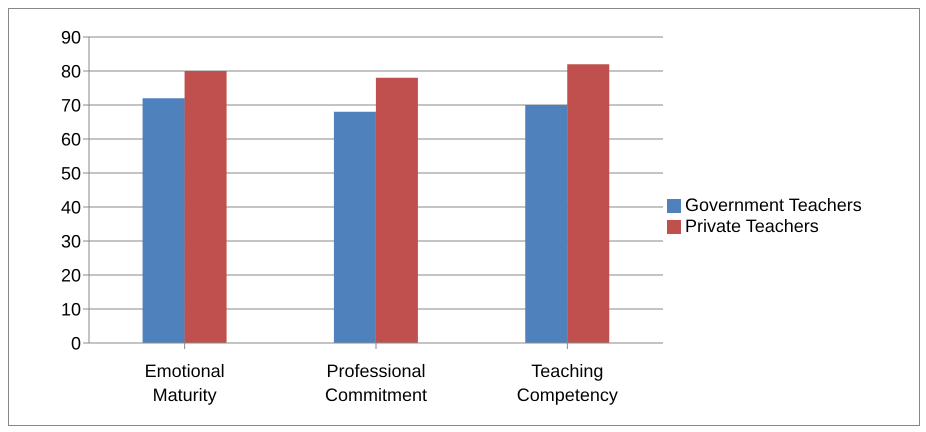 The image size is (926, 432). What do you see at coordinates (752, 226) in the screenshot?
I see `legend-label: Private Teachers` at bounding box center [752, 226].